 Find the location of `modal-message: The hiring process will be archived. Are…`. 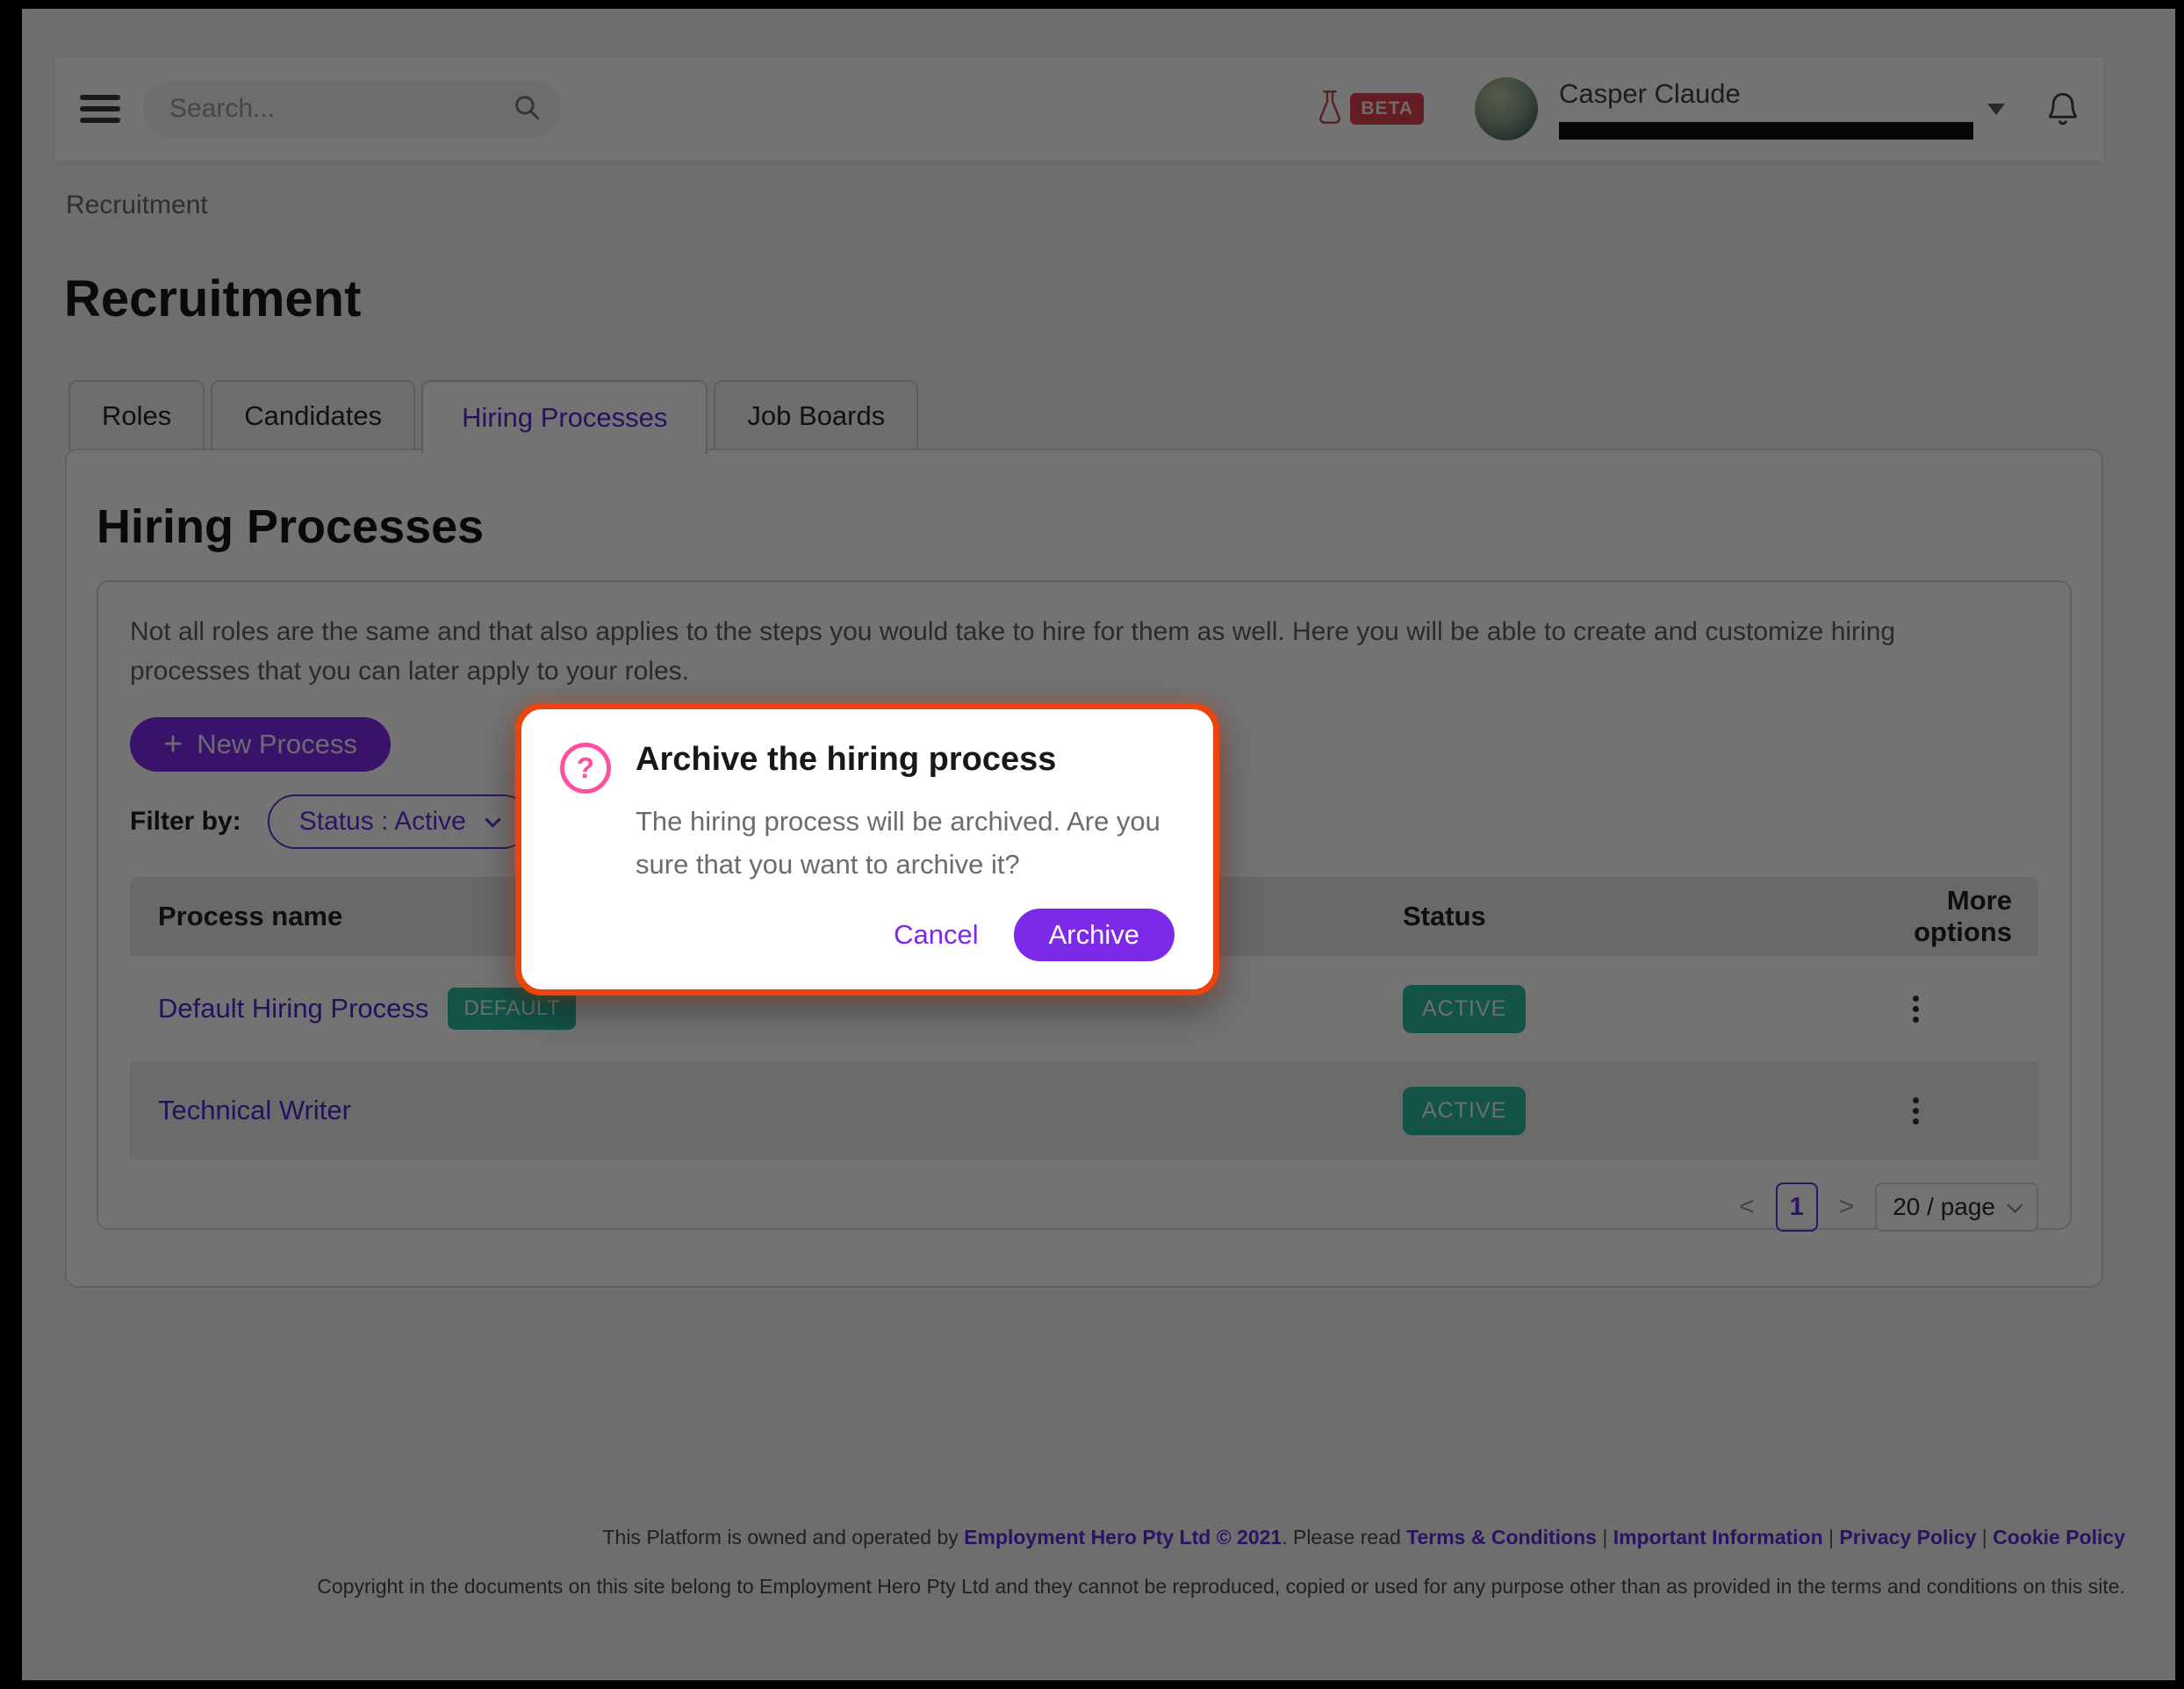

modal-message: The hiring process will be archived. Are… is located at coordinates (898, 843).